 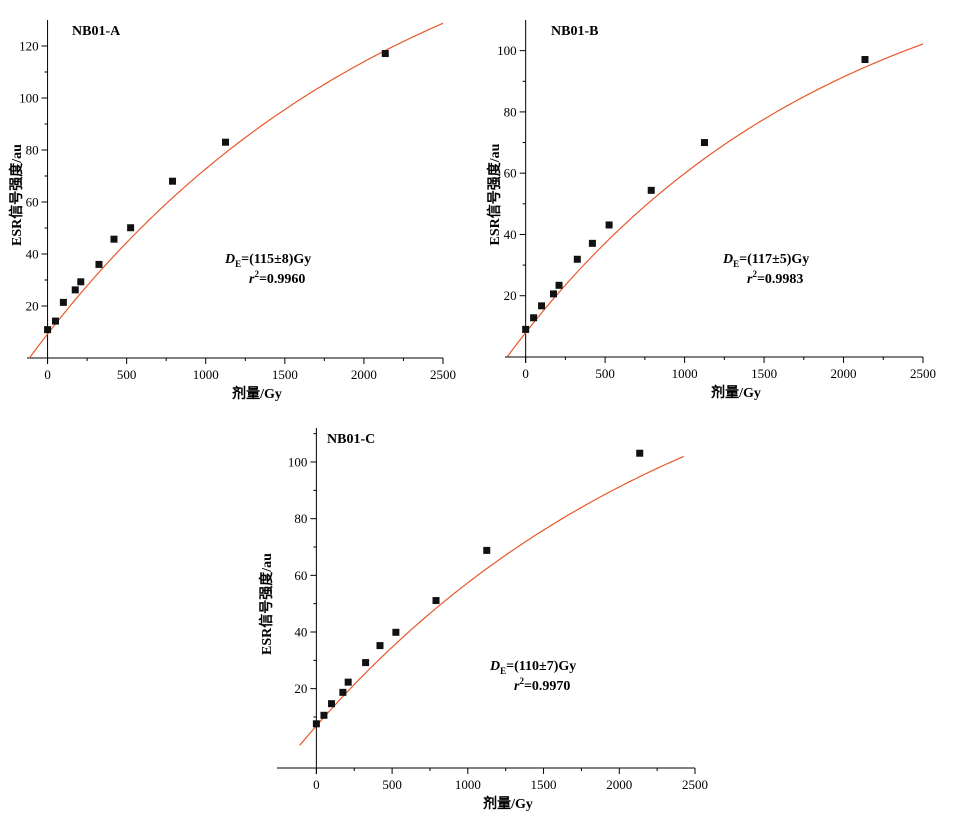 I want to click on de-annotation: DE=(110±7)Gy, so click(x=532, y=667).